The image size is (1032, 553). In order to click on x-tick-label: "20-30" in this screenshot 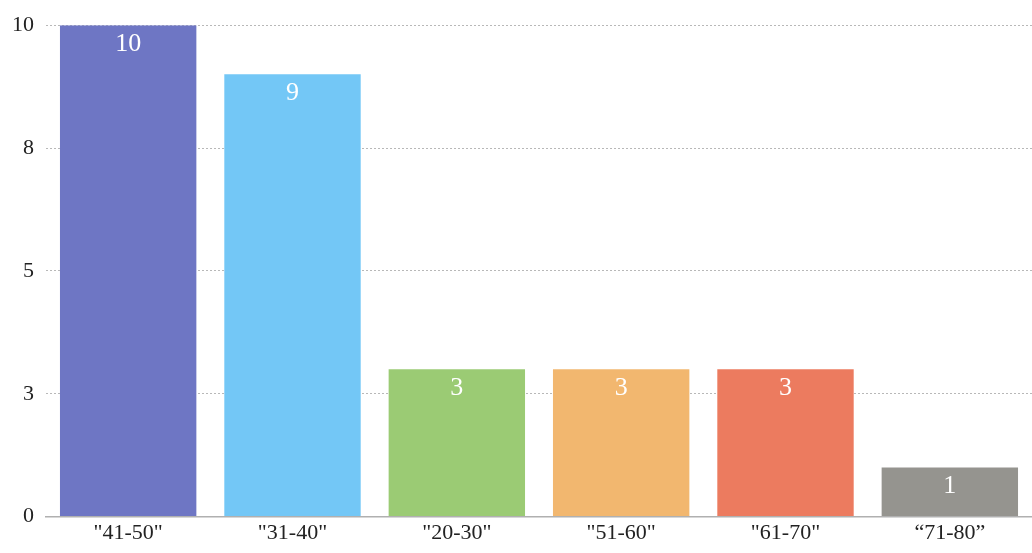, I will do `click(457, 531)`.